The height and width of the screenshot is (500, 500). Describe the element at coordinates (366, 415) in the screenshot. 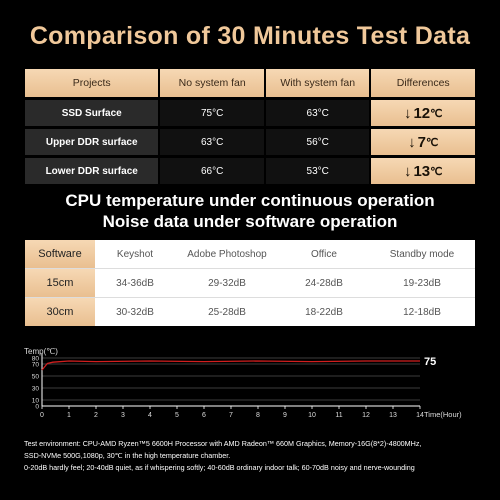

I see `x-tick-label: 12` at that location.